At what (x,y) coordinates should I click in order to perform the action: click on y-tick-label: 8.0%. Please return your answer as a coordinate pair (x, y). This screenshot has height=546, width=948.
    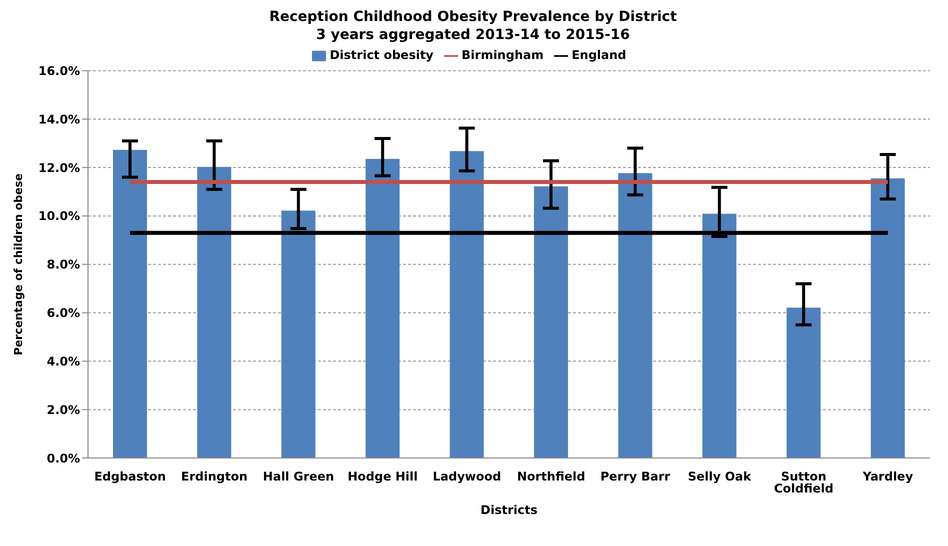
    Looking at the image, I should click on (63, 265).